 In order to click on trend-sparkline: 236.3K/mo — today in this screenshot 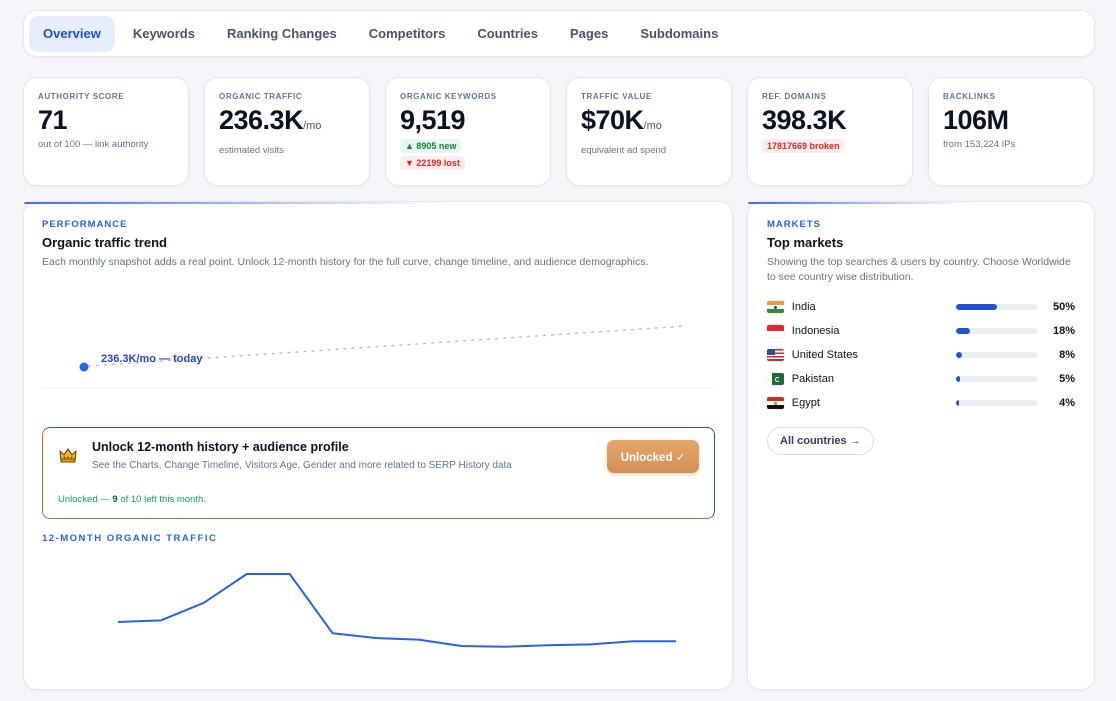, I will do `click(379, 357)`.